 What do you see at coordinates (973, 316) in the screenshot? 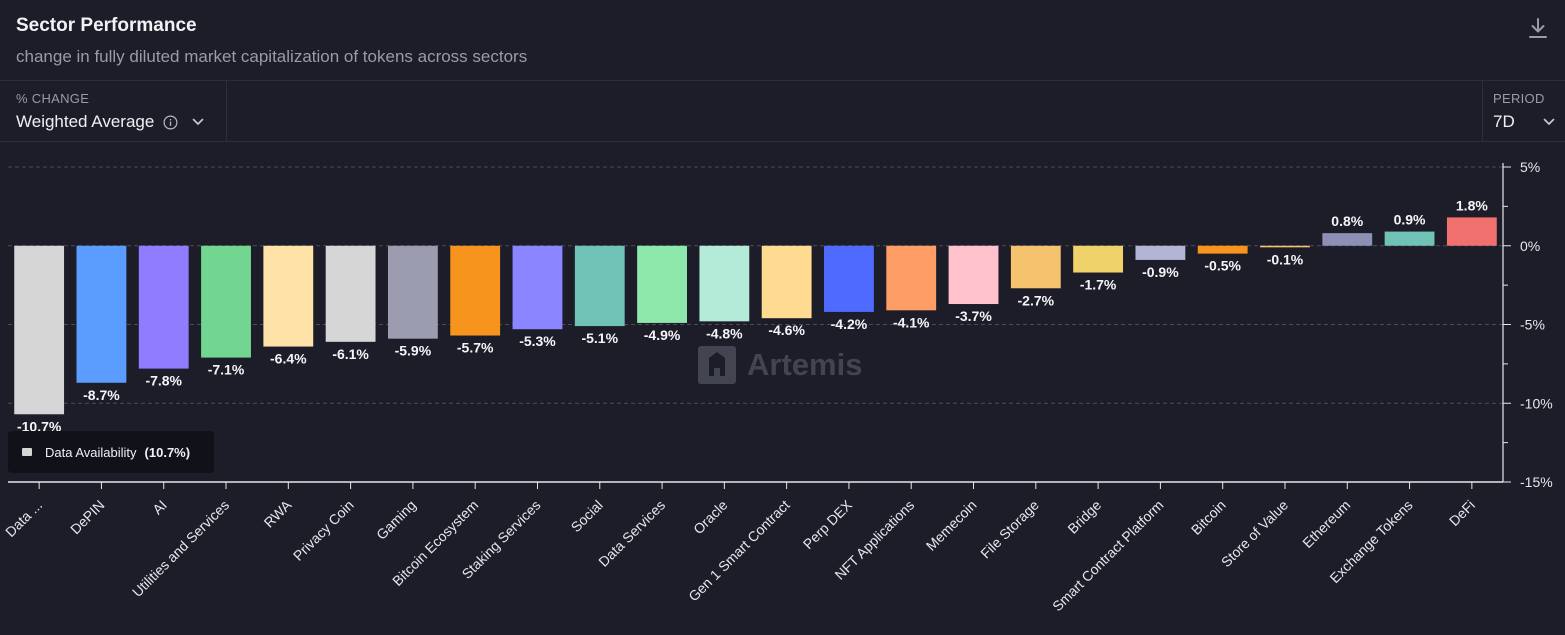
I see `data-label: -3.7%` at bounding box center [973, 316].